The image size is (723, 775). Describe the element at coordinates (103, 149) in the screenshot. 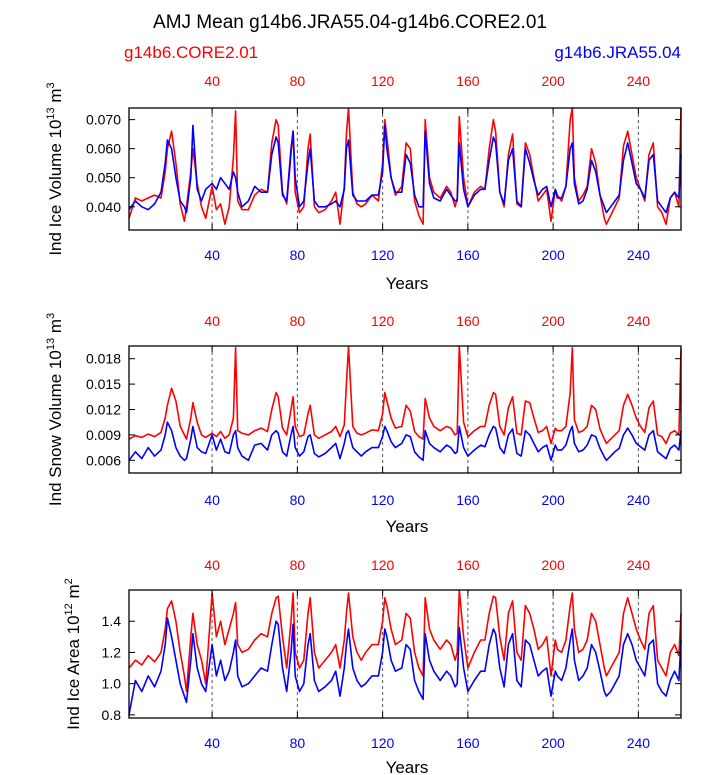

I see `ice-volume-ytick-label: 0.060` at that location.